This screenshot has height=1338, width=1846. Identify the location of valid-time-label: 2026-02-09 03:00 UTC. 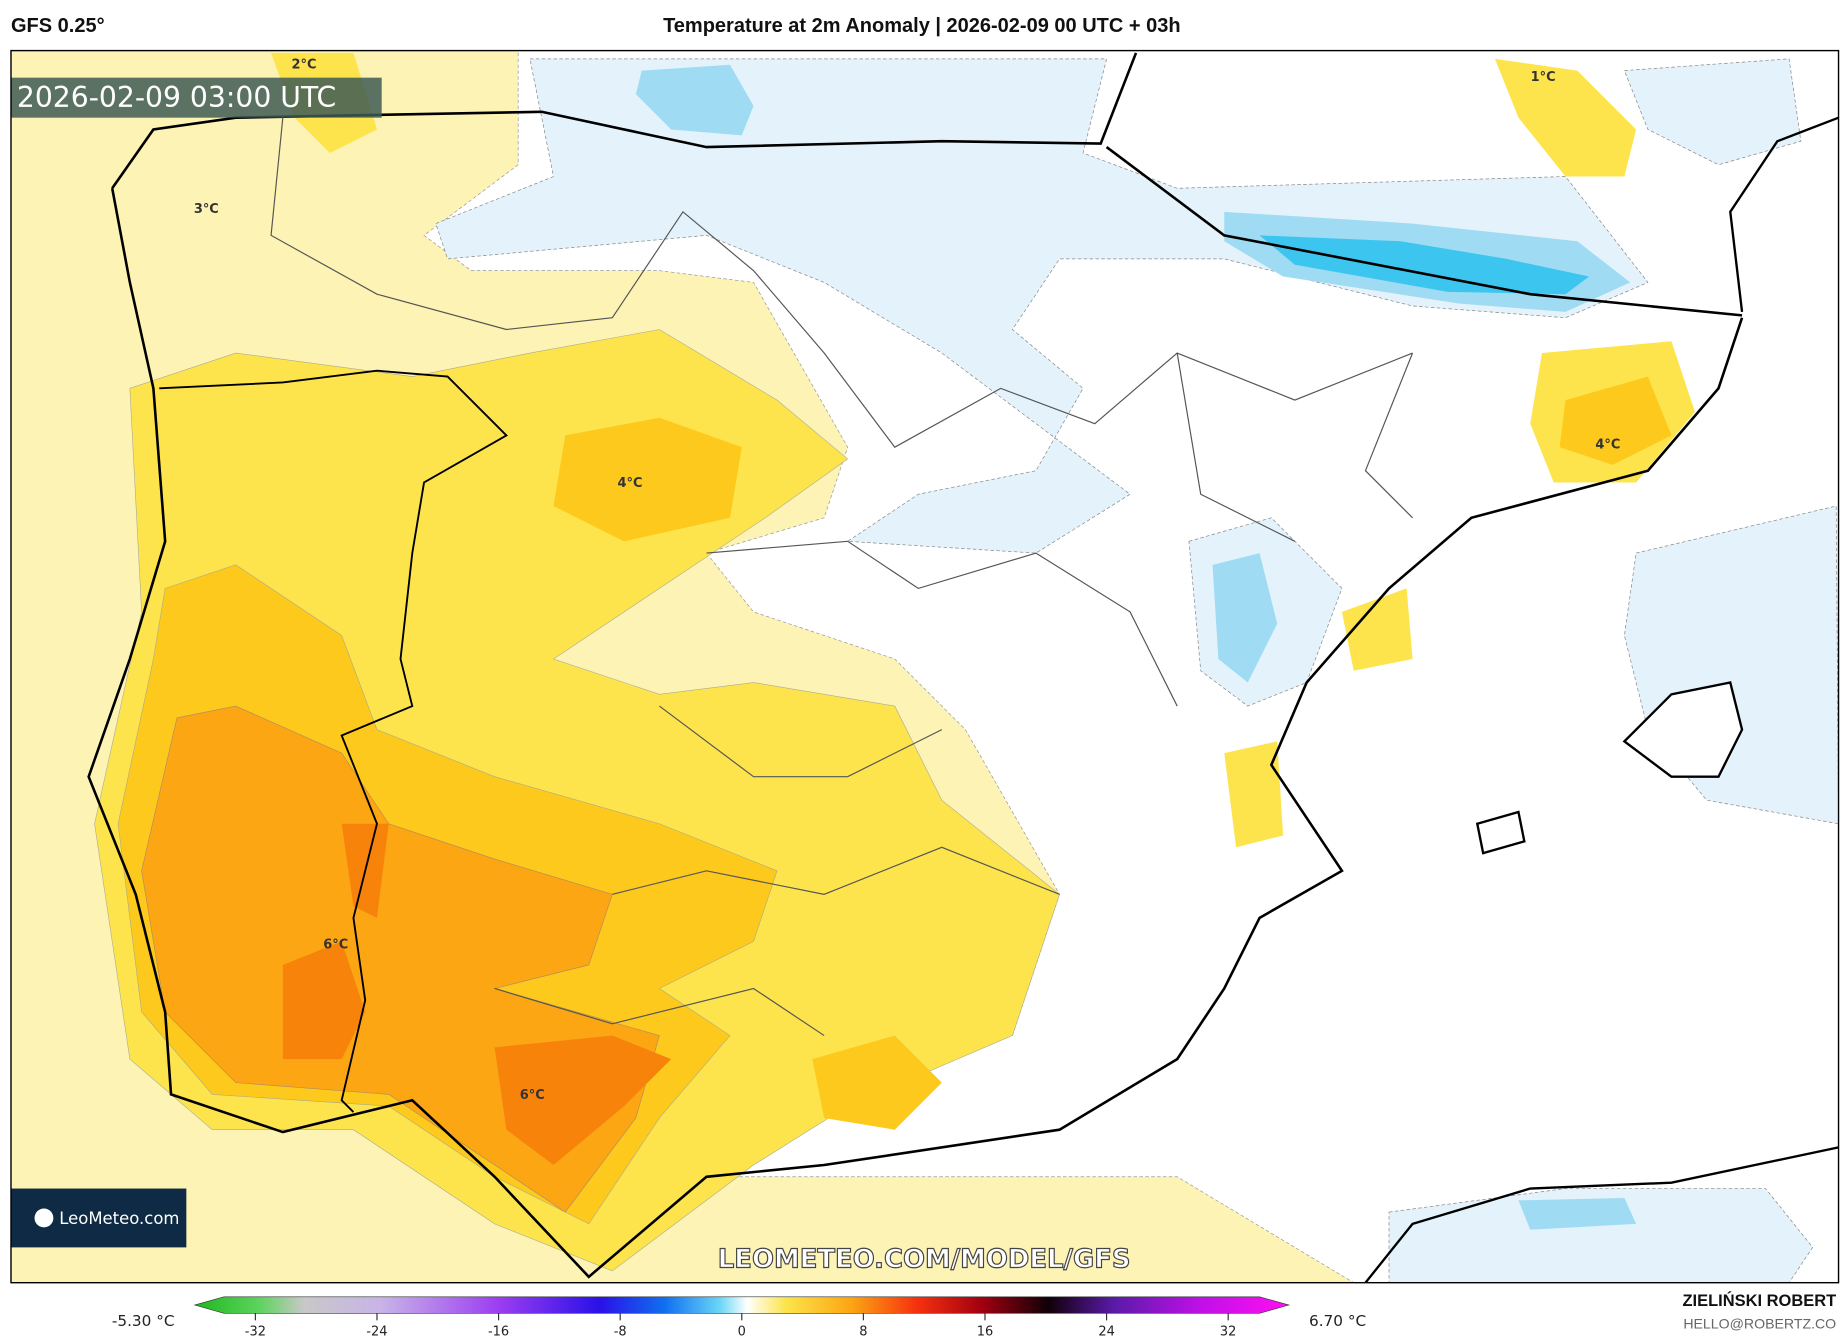
(176, 97).